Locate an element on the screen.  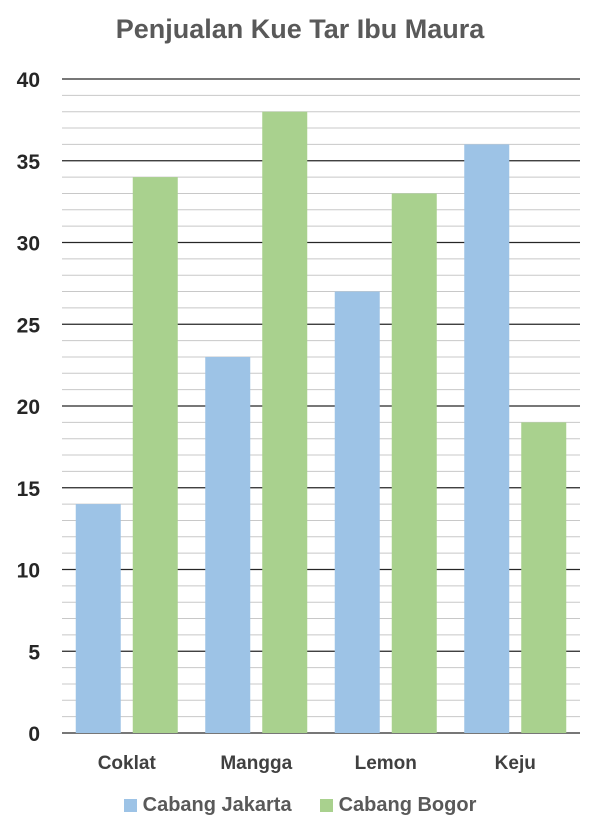
y-tick-label: 30 is located at coordinates (28, 244).